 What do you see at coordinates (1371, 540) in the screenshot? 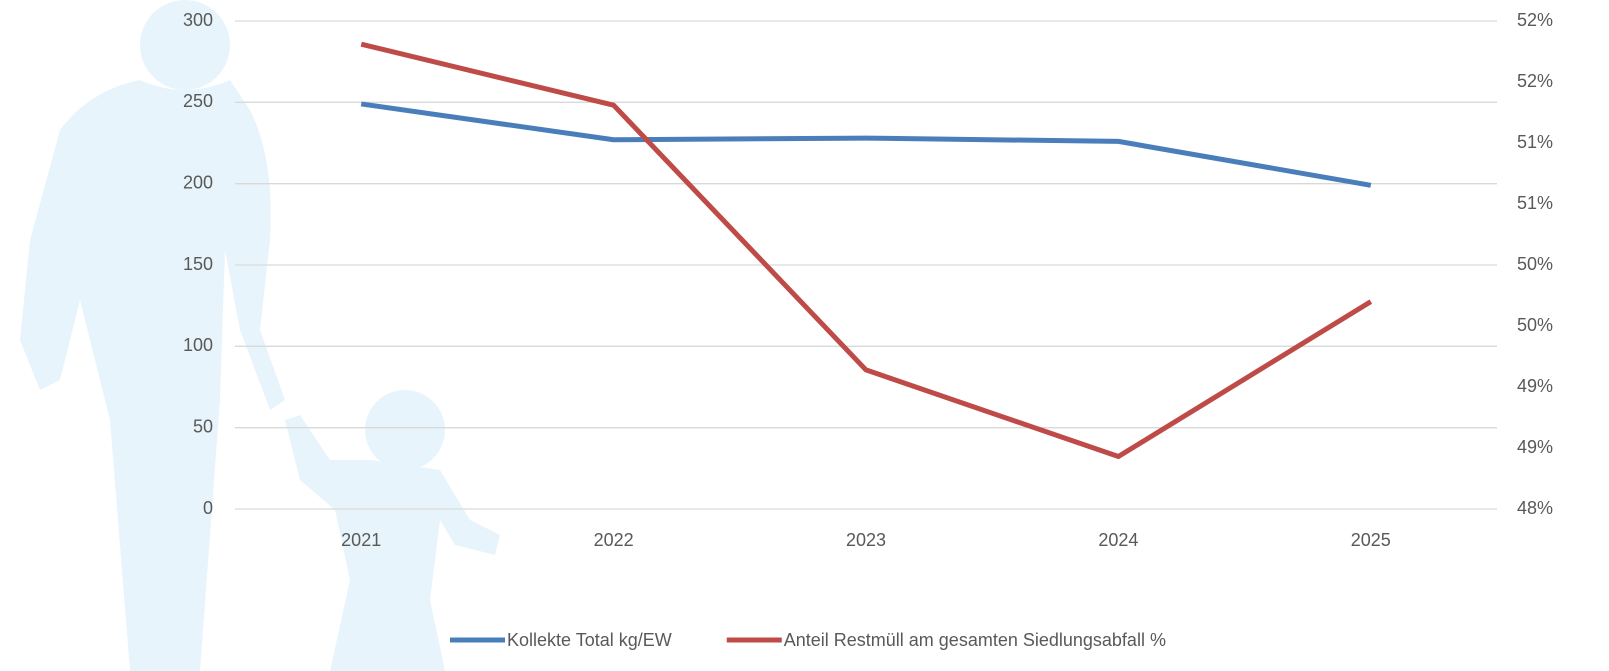
I see `x-tick-label: 2025` at bounding box center [1371, 540].